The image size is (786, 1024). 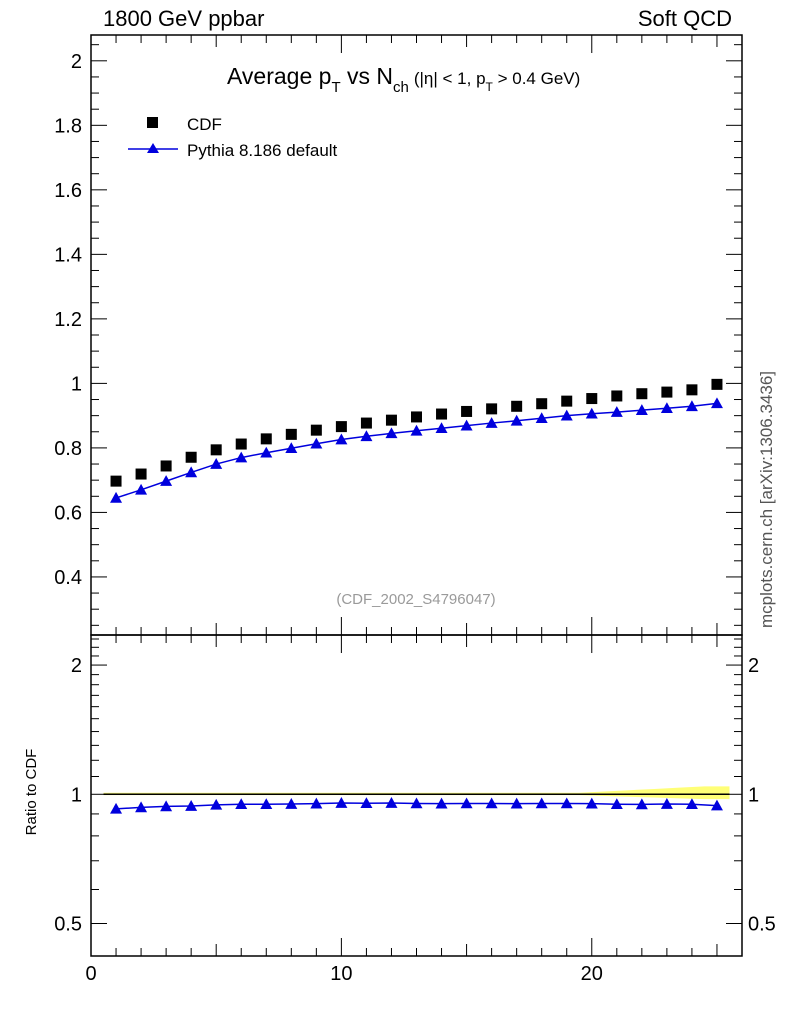 I want to click on main-title: Average pT vs Nch (|η| < 1, pT > 0.4 GeV), so click(x=403, y=79).